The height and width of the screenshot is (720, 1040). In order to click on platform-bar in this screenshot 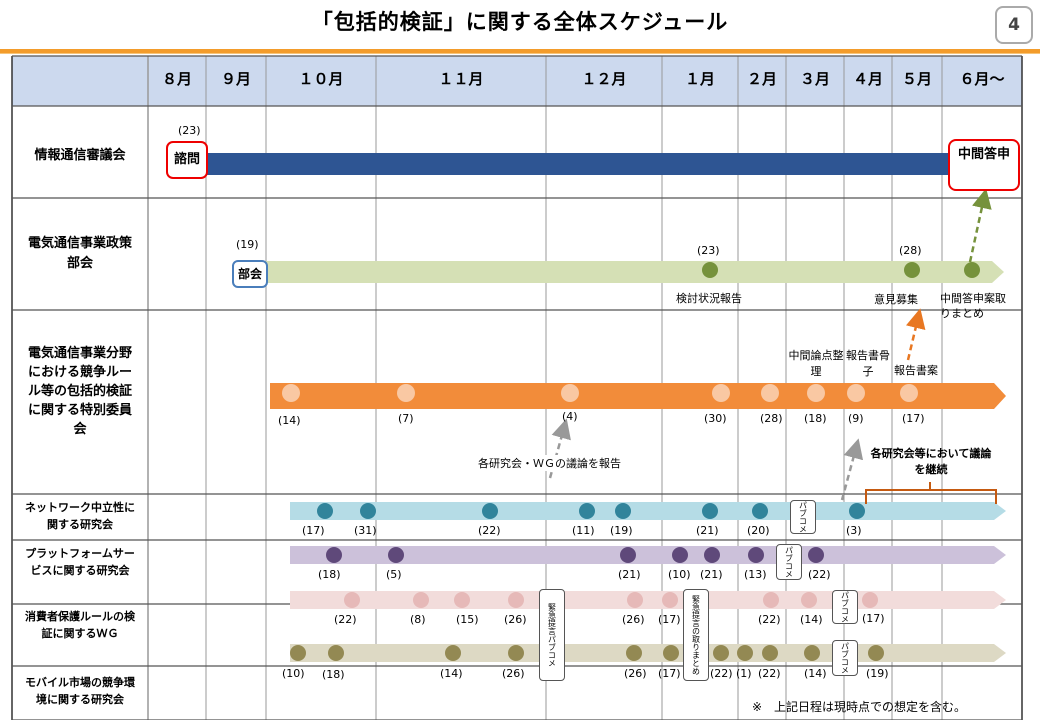, I will do `click(648, 555)`.